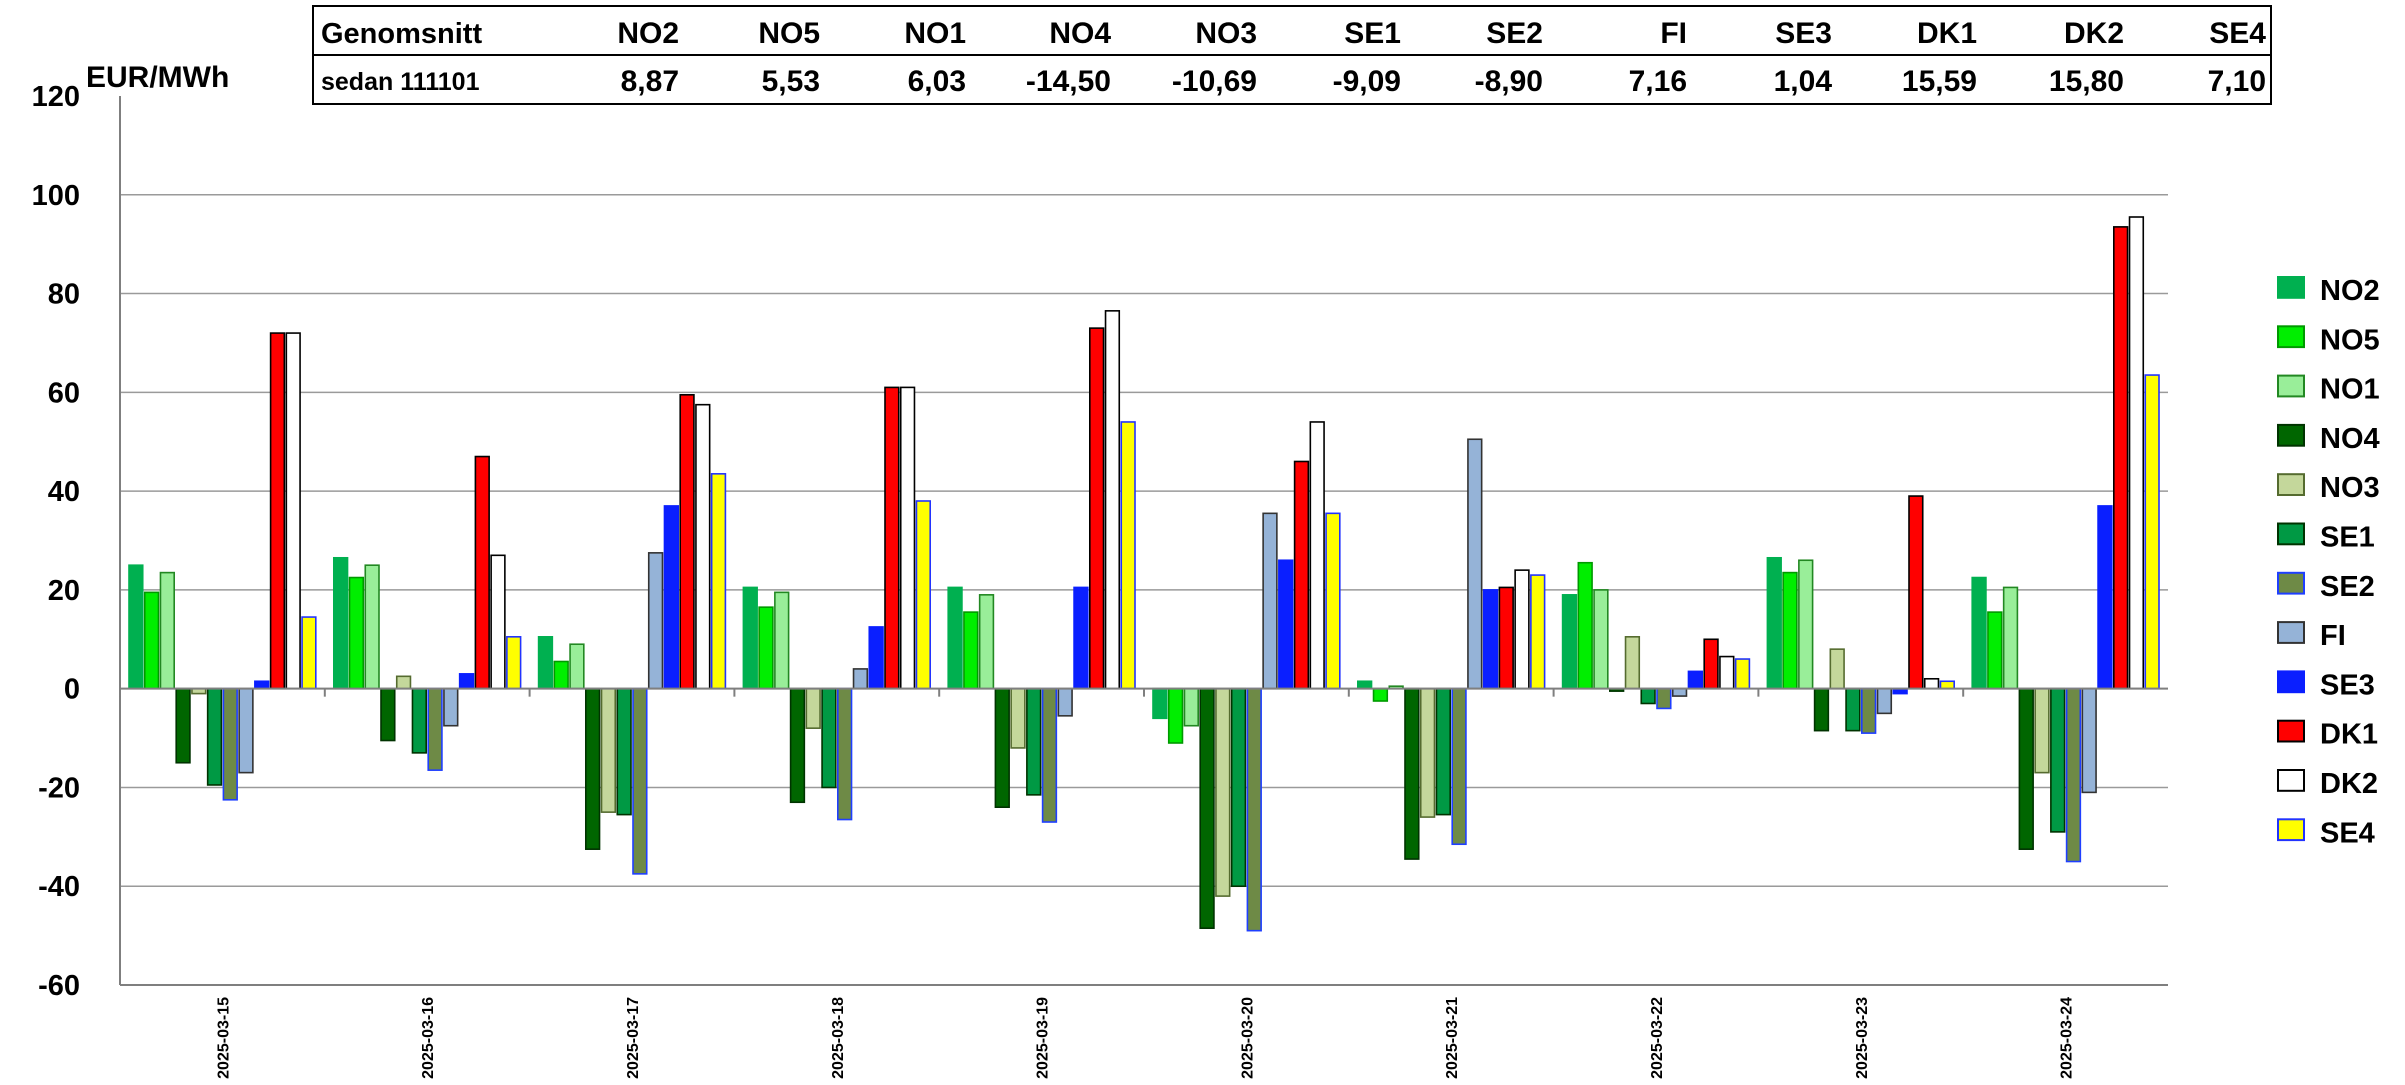 This screenshot has width=2405, height=1085. Describe the element at coordinates (2291, 632) in the screenshot. I see `legend-swatch-fi` at that location.